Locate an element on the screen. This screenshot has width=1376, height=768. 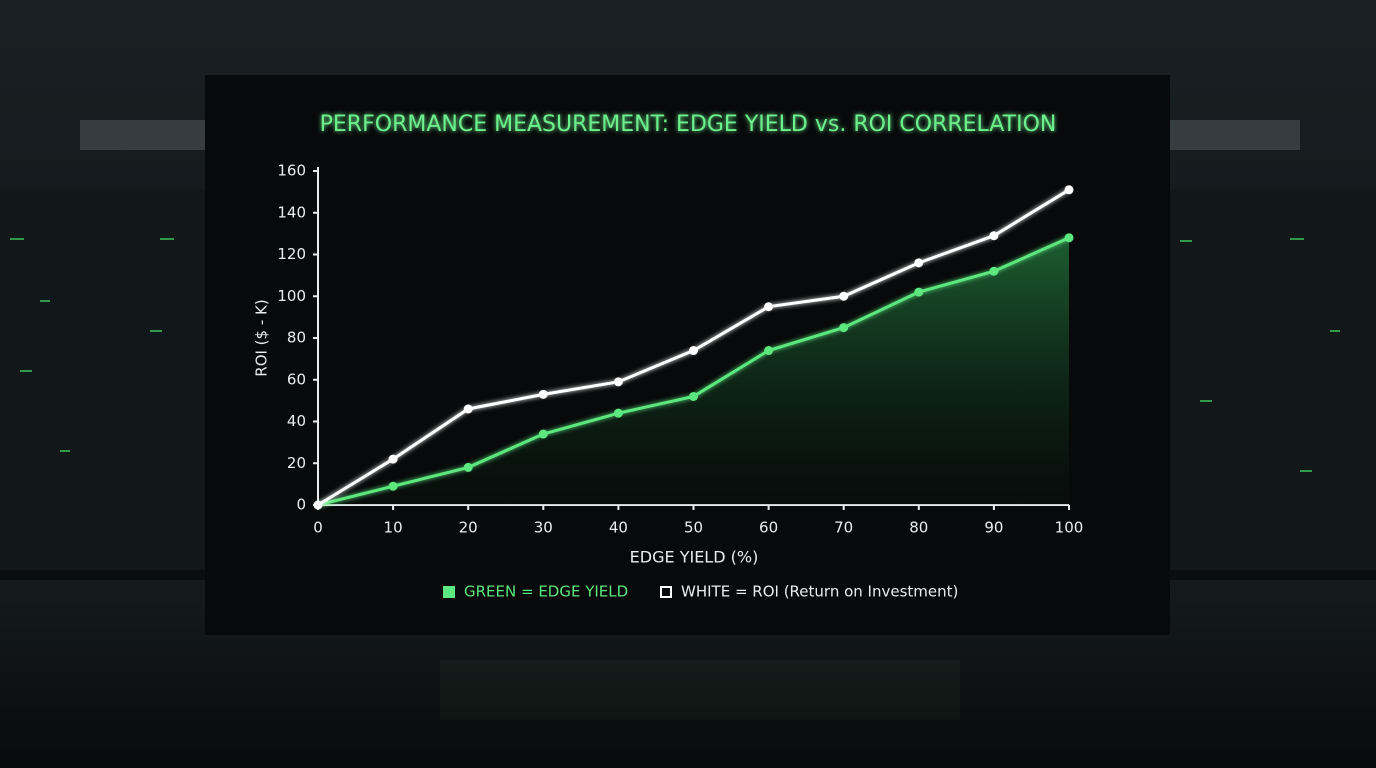
x-tick-label: 80 is located at coordinates (918, 528).